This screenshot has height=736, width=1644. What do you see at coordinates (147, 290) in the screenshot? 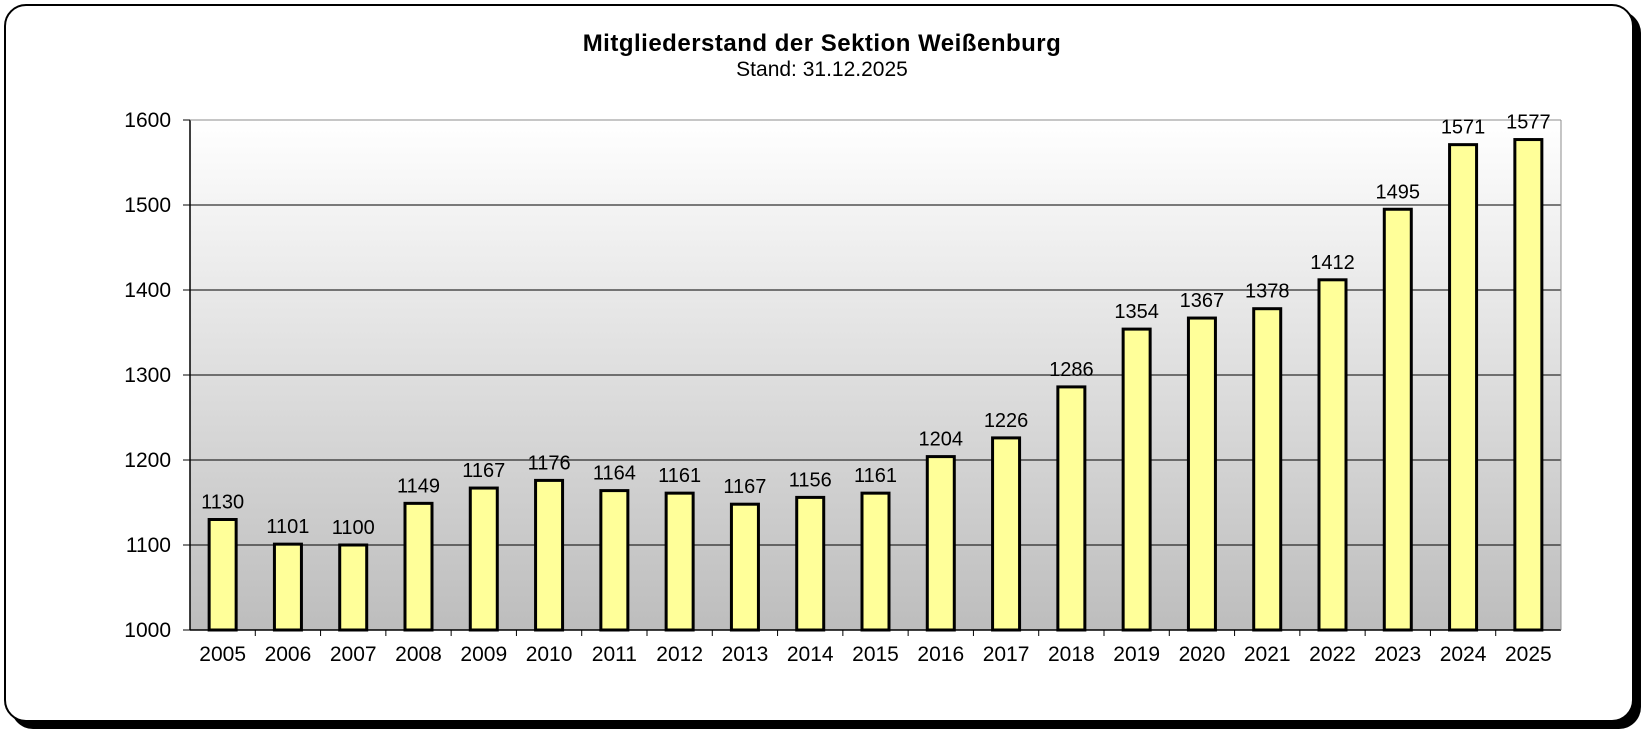
I see `y-tick-label: 1400` at bounding box center [147, 290].